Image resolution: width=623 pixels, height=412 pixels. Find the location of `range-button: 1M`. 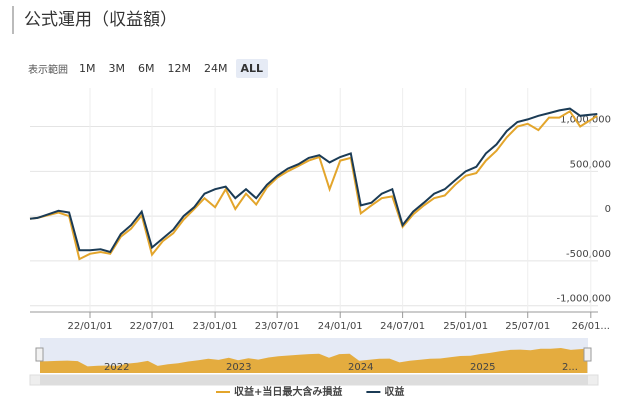

range-button: 1M is located at coordinates (87, 68).